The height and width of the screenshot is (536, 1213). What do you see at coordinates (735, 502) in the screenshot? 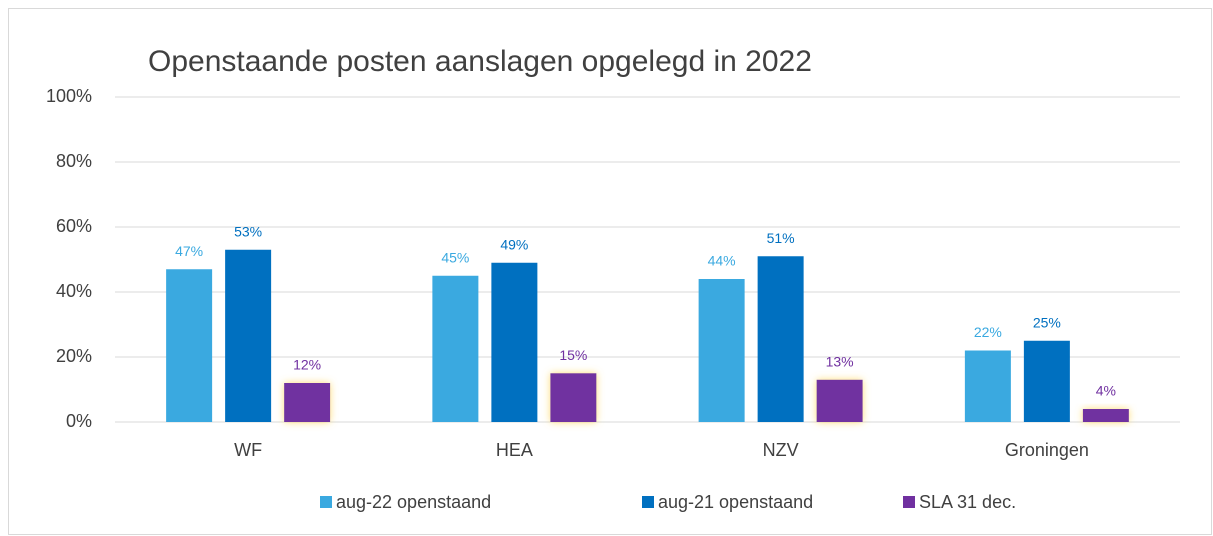
I see `legend-label: aug-21 openstaand` at bounding box center [735, 502].